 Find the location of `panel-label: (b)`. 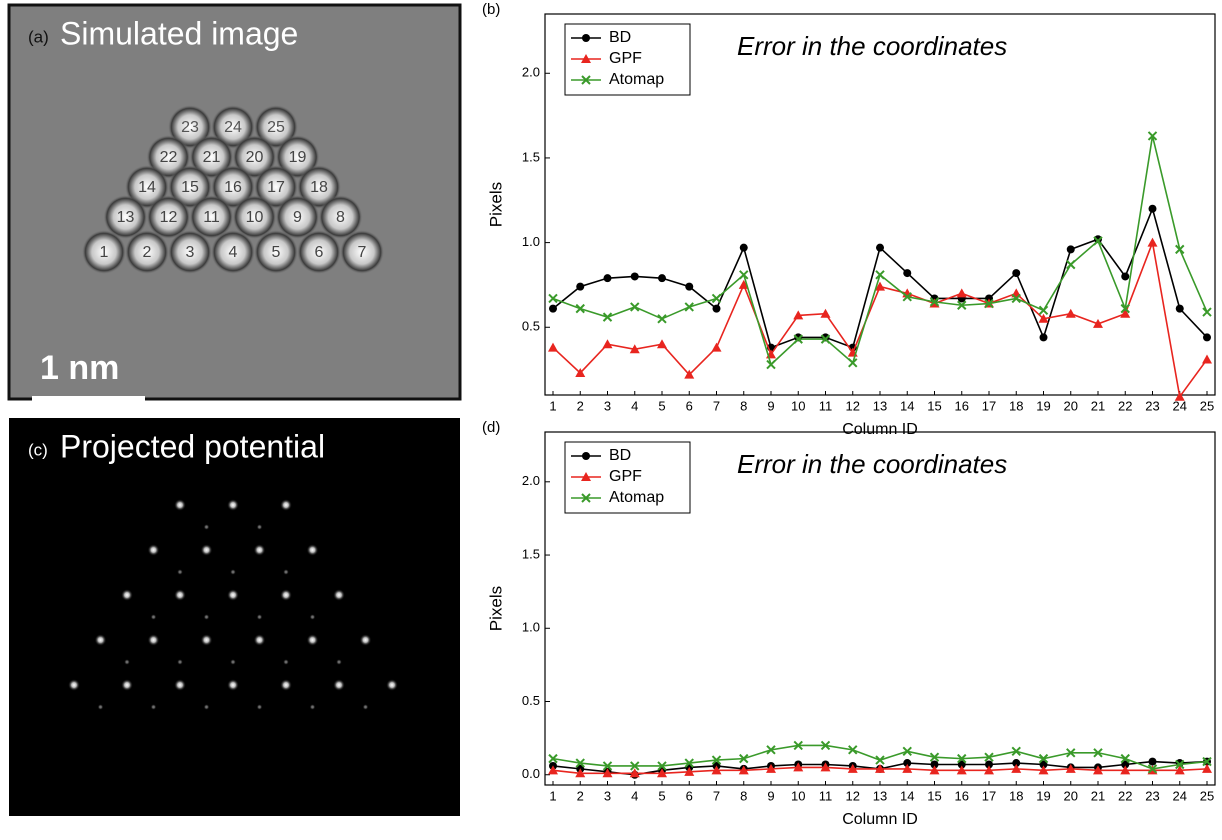

panel-label: (b) is located at coordinates (491, 9).